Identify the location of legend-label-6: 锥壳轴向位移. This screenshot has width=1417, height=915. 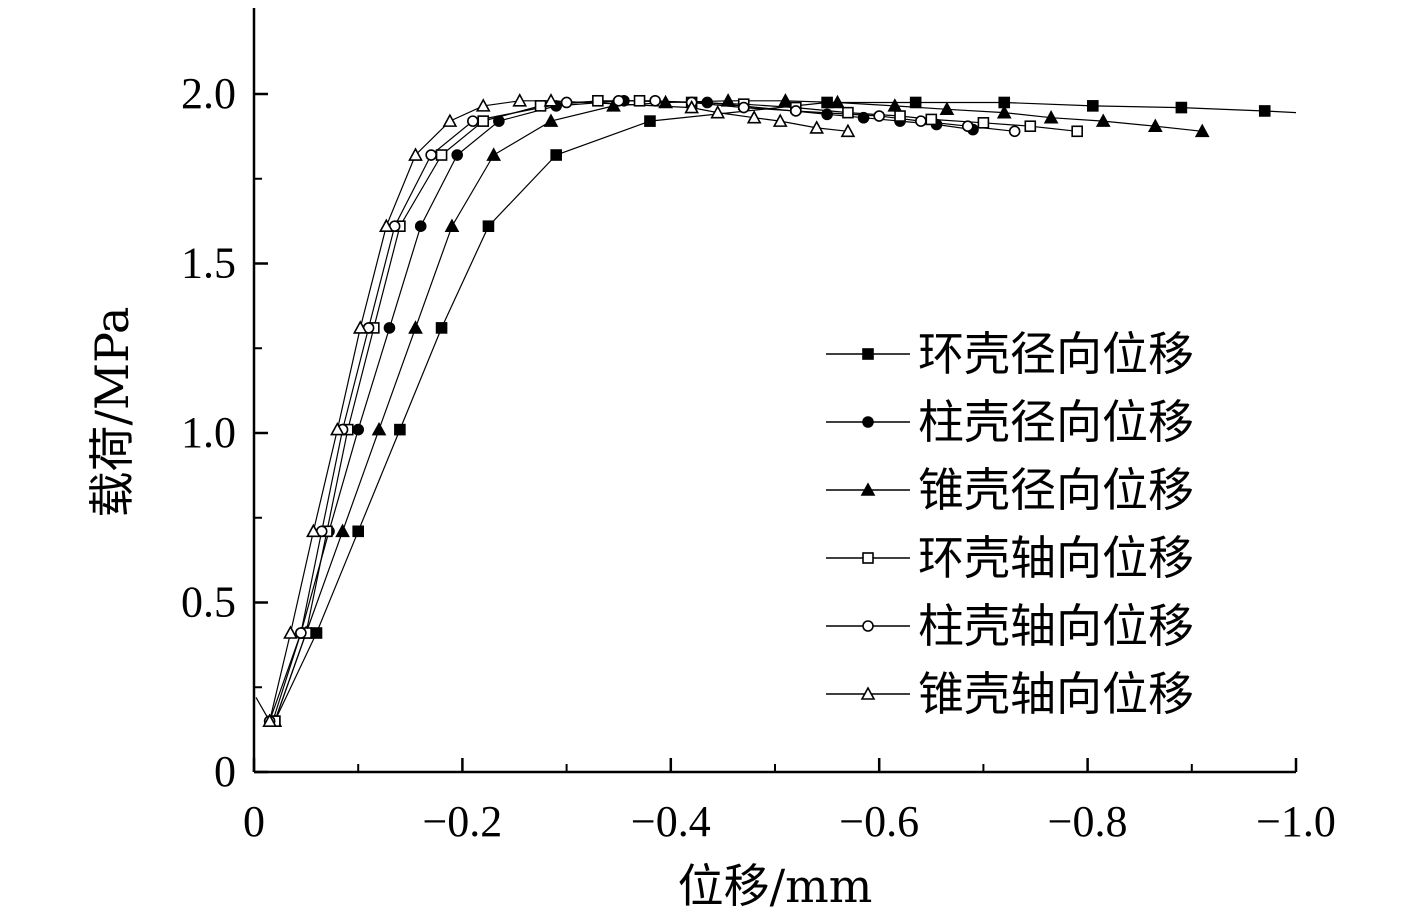
(1056, 694).